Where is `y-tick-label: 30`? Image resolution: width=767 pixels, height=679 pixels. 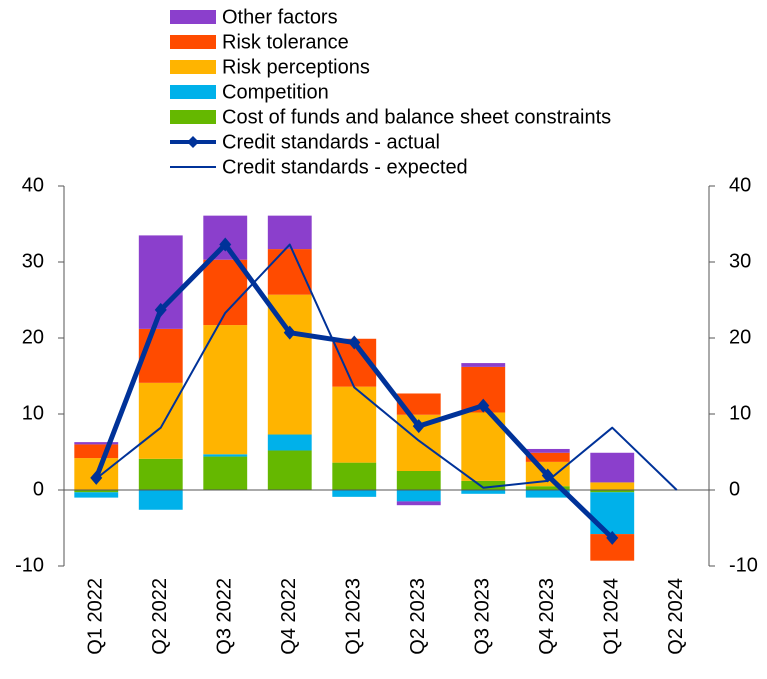 y-tick-label: 30 is located at coordinates (33, 261).